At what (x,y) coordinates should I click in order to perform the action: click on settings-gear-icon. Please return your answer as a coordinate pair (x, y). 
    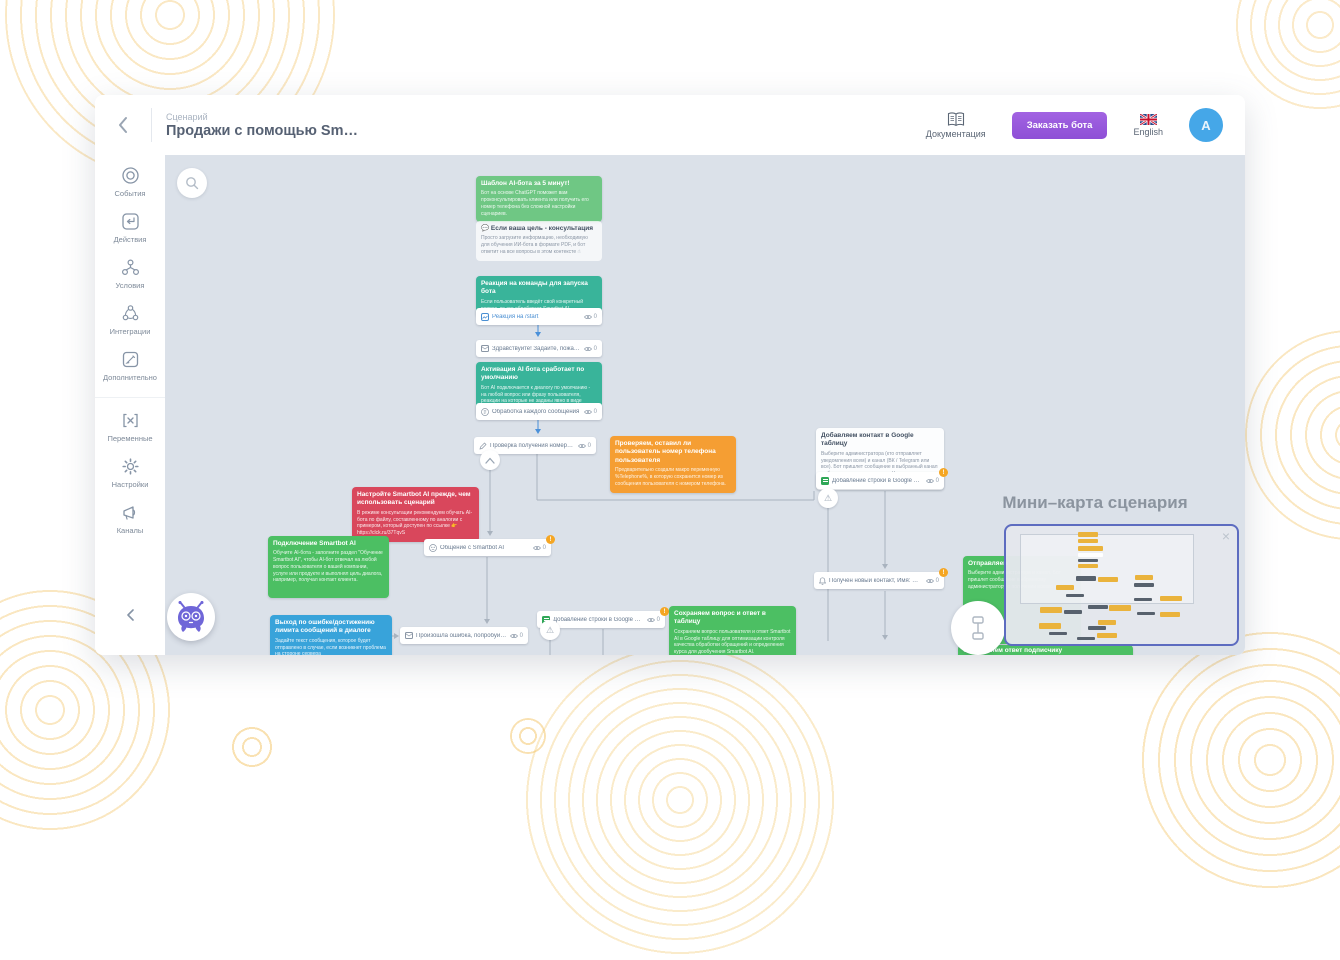
    Looking at the image, I should click on (130, 466).